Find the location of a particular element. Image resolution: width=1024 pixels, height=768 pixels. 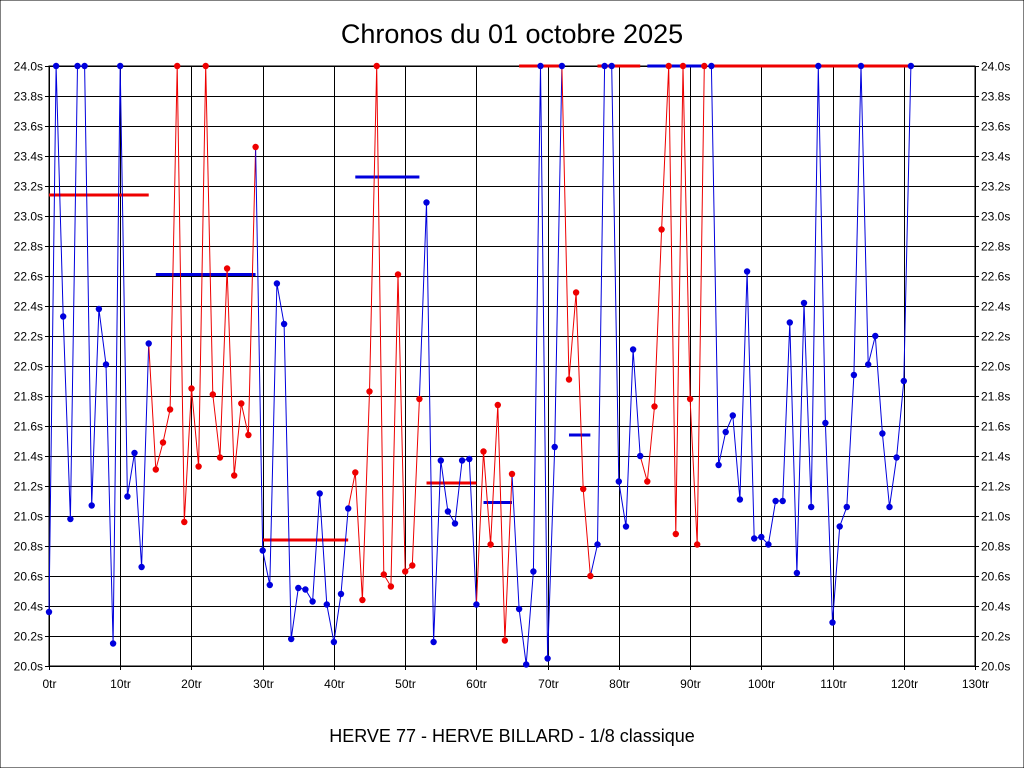

y-tick-label-left: 22.8s is located at coordinates (28, 247).